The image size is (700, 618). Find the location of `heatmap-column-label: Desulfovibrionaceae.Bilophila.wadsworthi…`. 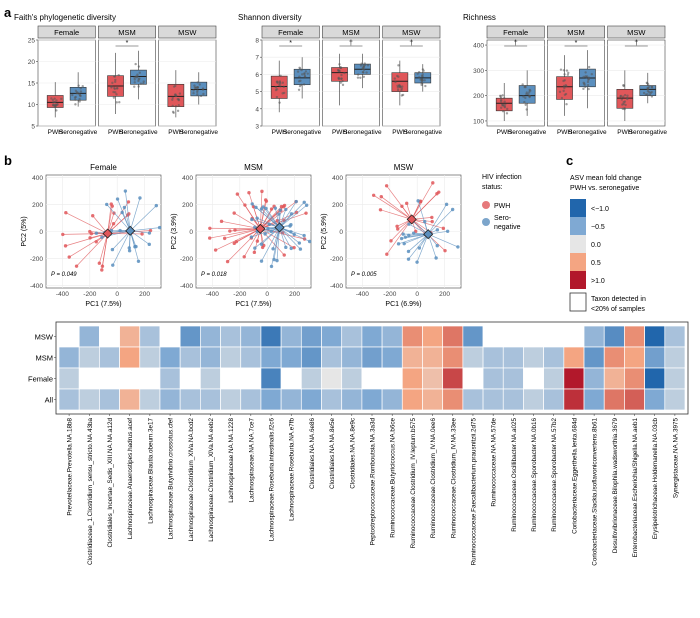

heatmap-column-label: Desulfovibrionaceae.Bilophila.wadsworthi… is located at coordinates (615, 486).